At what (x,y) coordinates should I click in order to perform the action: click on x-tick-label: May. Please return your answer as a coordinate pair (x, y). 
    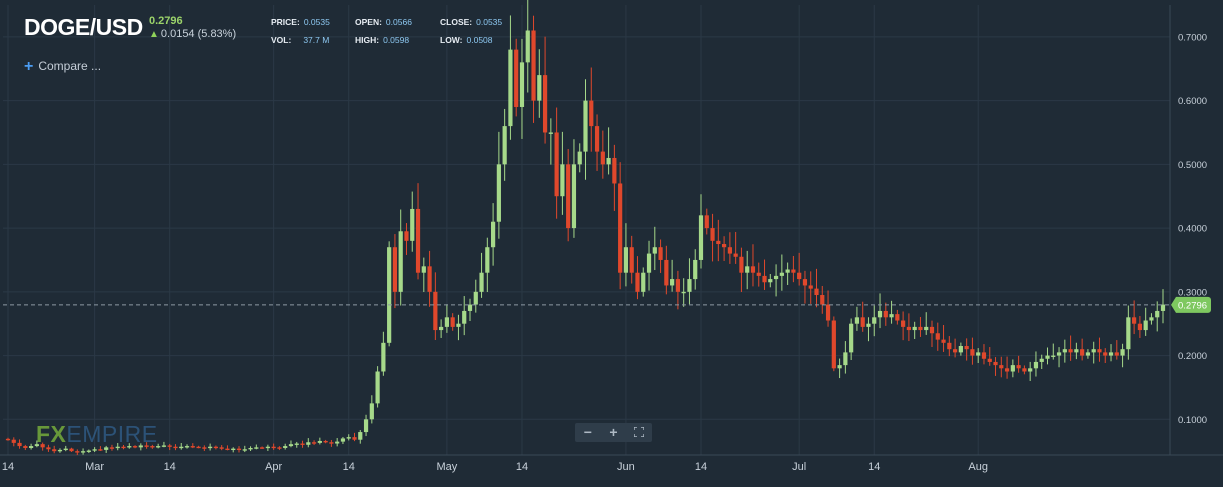
    Looking at the image, I should click on (447, 467).